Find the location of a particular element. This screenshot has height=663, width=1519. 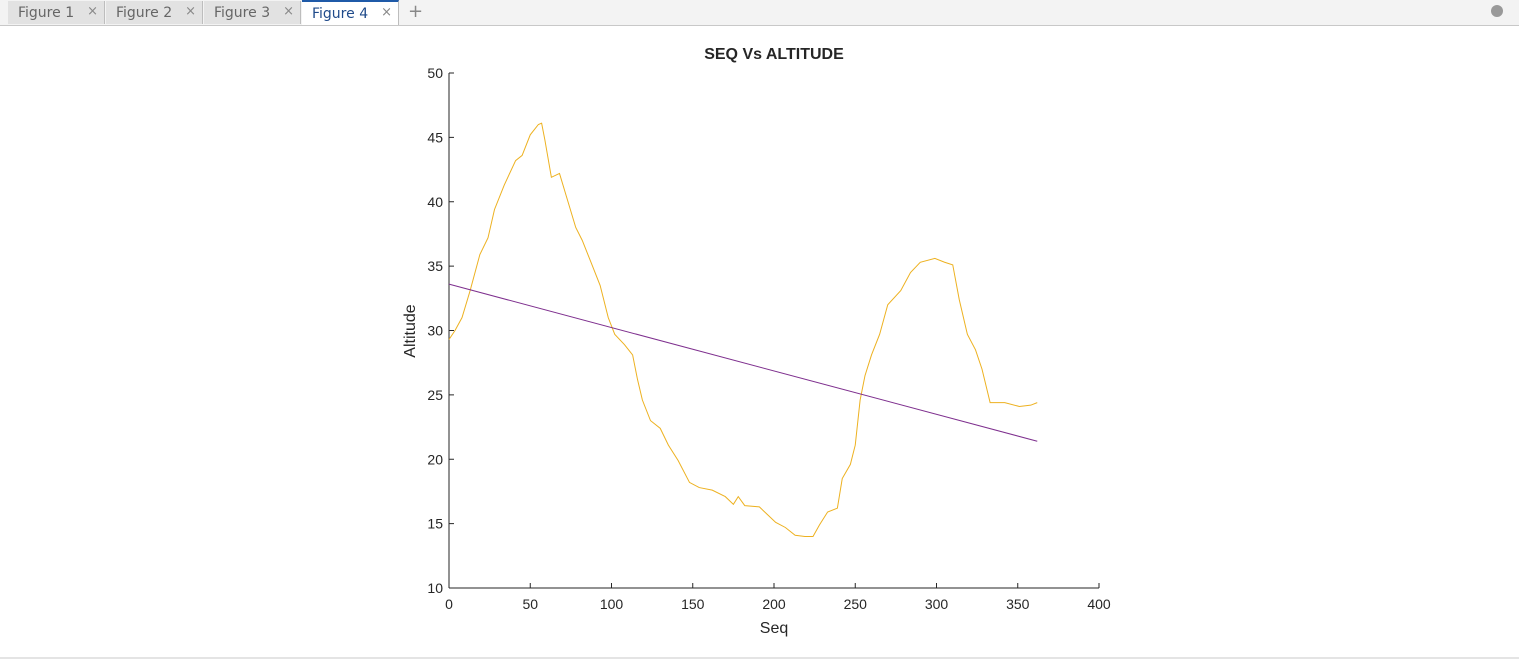

data-line is located at coordinates (743, 362).